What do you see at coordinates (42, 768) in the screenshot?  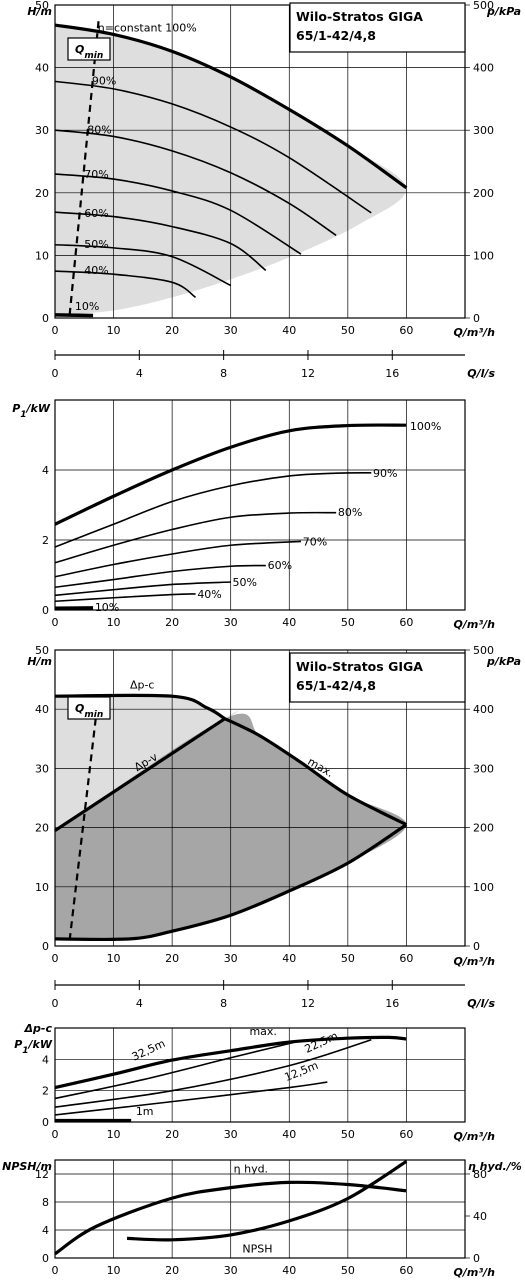 I see `y-tick-label: 30` at bounding box center [42, 768].